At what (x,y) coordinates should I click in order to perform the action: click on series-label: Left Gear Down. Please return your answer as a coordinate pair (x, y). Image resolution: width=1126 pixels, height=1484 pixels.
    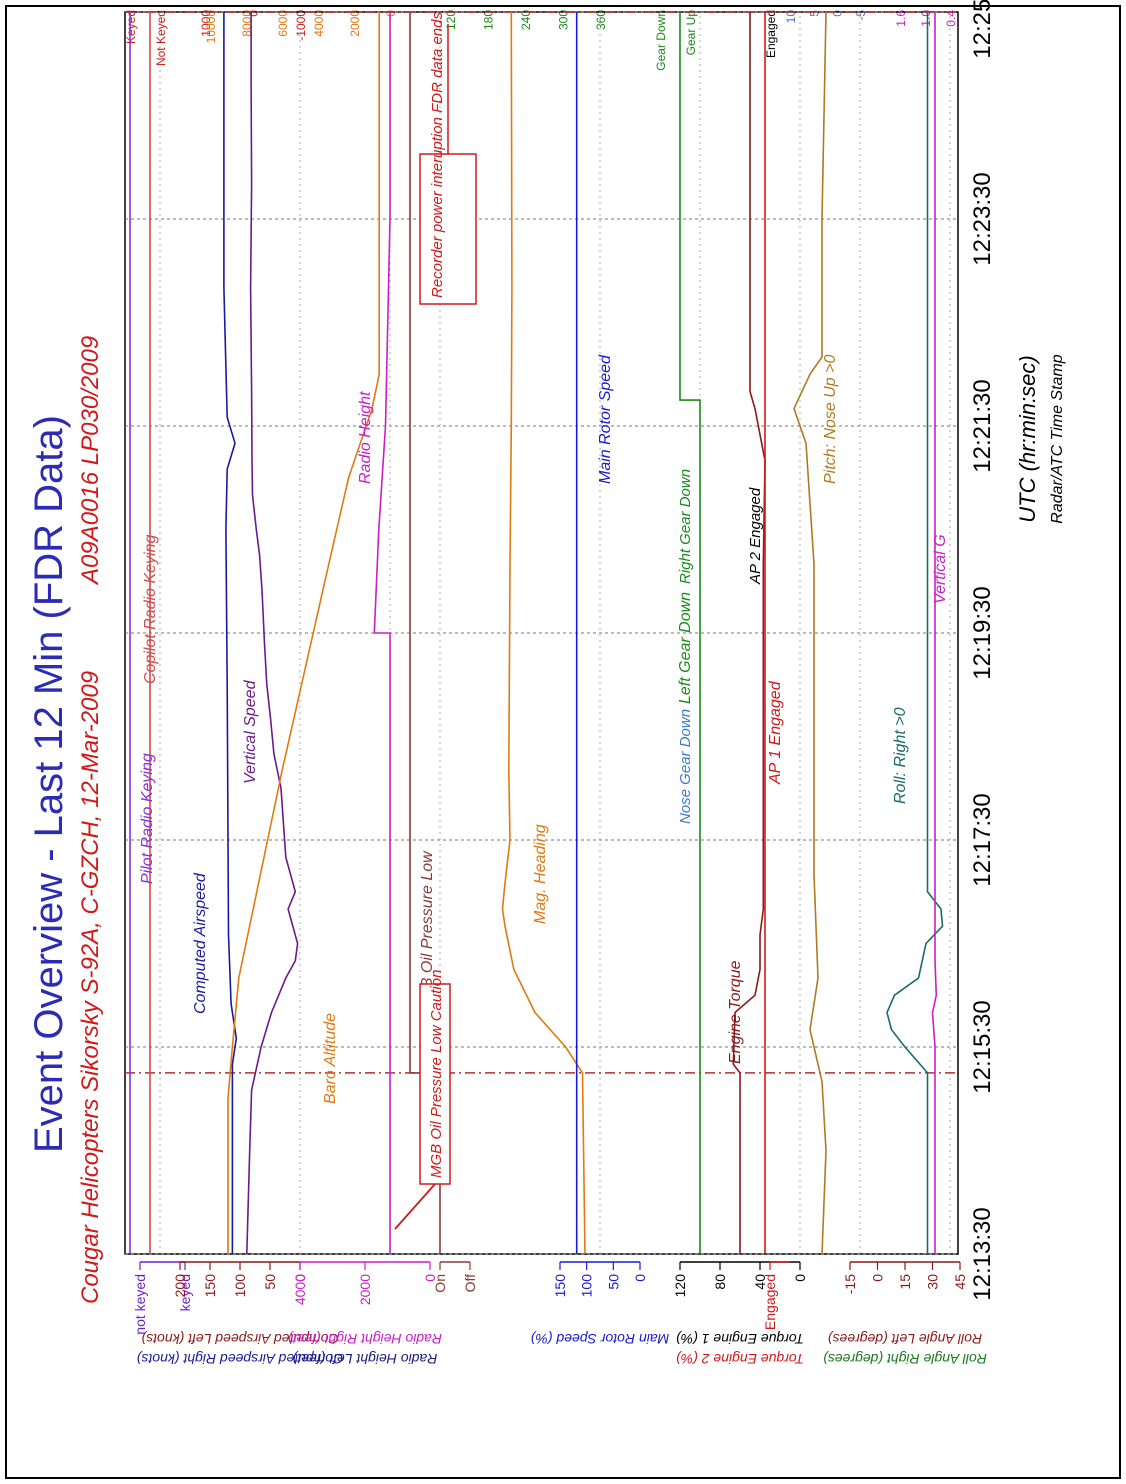
    Looking at the image, I should click on (685, 648).